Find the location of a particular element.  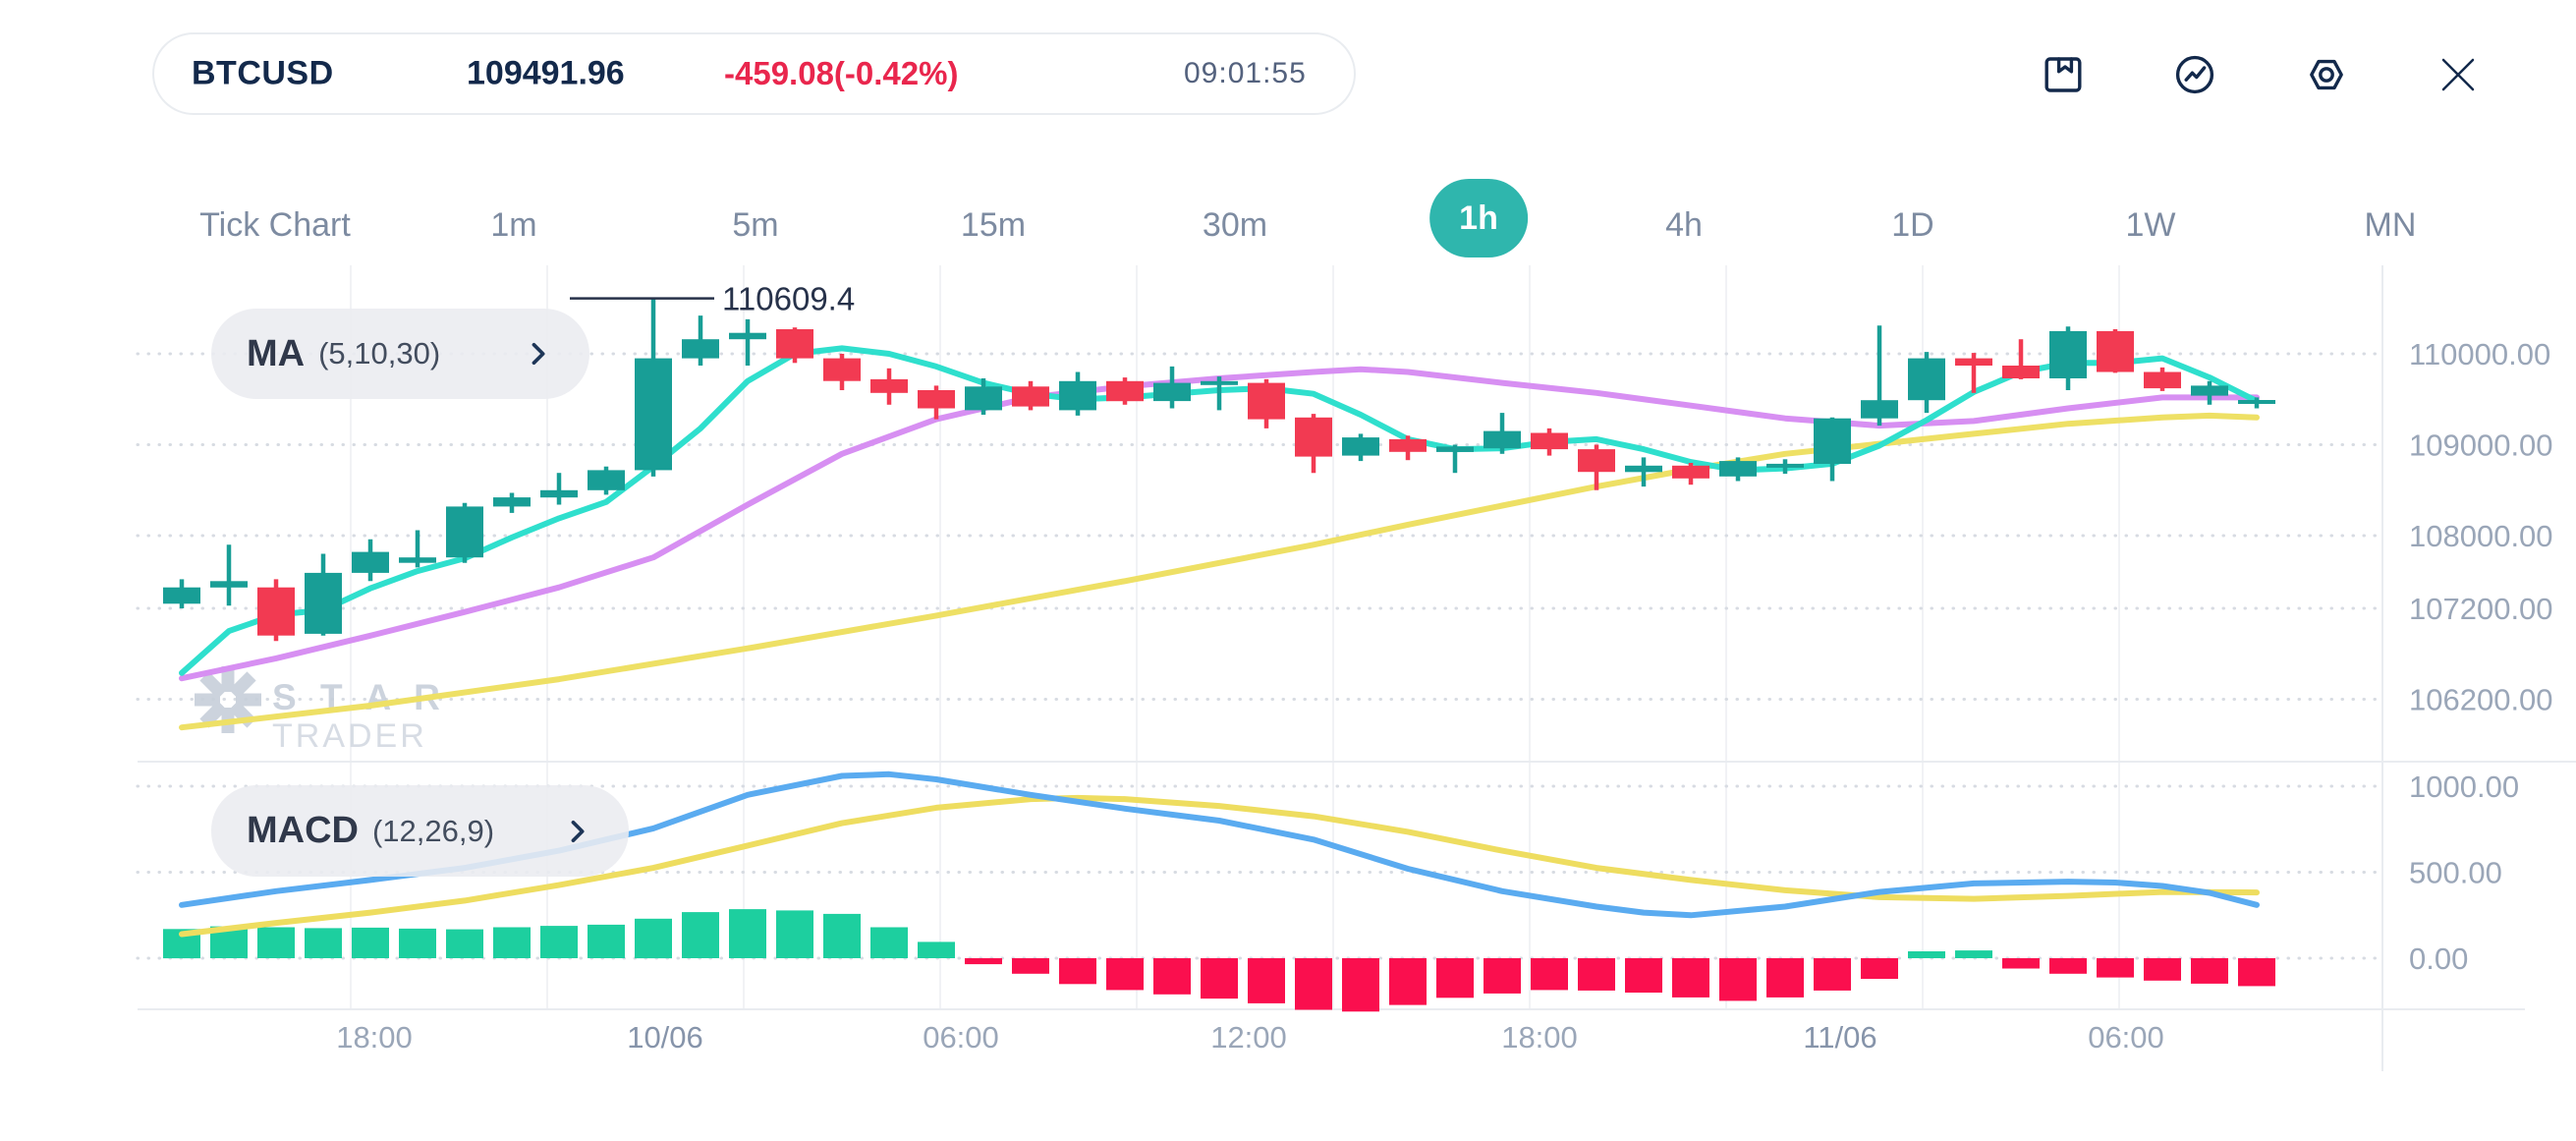

header-toolbar is located at coordinates (2261, 74).